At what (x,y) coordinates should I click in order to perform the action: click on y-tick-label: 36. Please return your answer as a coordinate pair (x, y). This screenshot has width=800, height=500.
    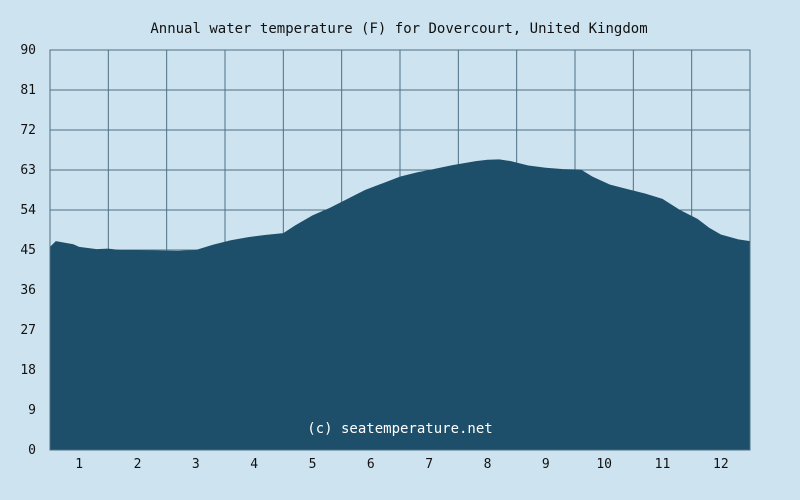
    Looking at the image, I should click on (28, 290).